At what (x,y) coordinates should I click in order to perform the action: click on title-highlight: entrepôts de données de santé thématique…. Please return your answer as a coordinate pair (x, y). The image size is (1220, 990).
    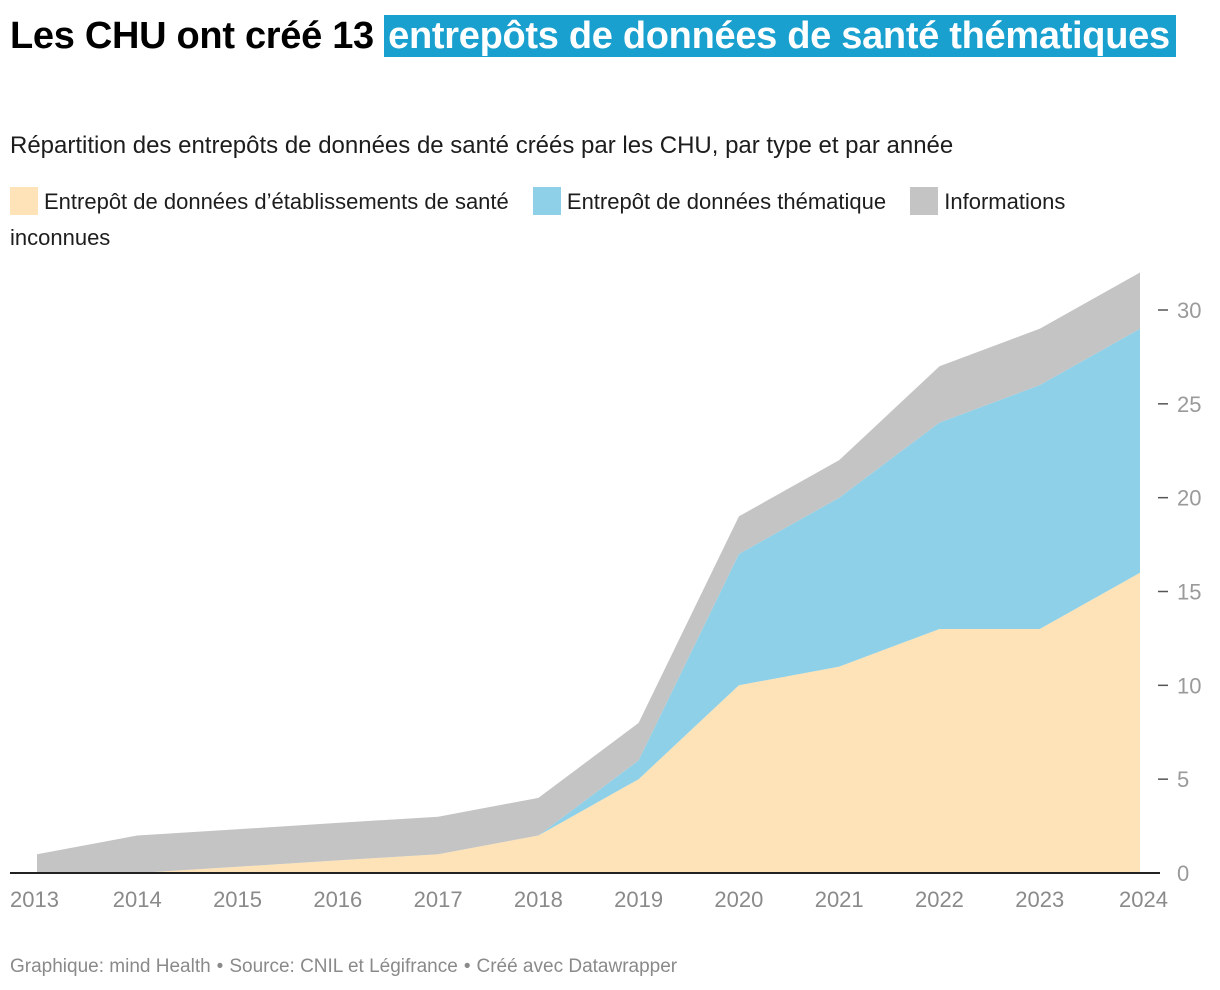
    Looking at the image, I should click on (780, 36).